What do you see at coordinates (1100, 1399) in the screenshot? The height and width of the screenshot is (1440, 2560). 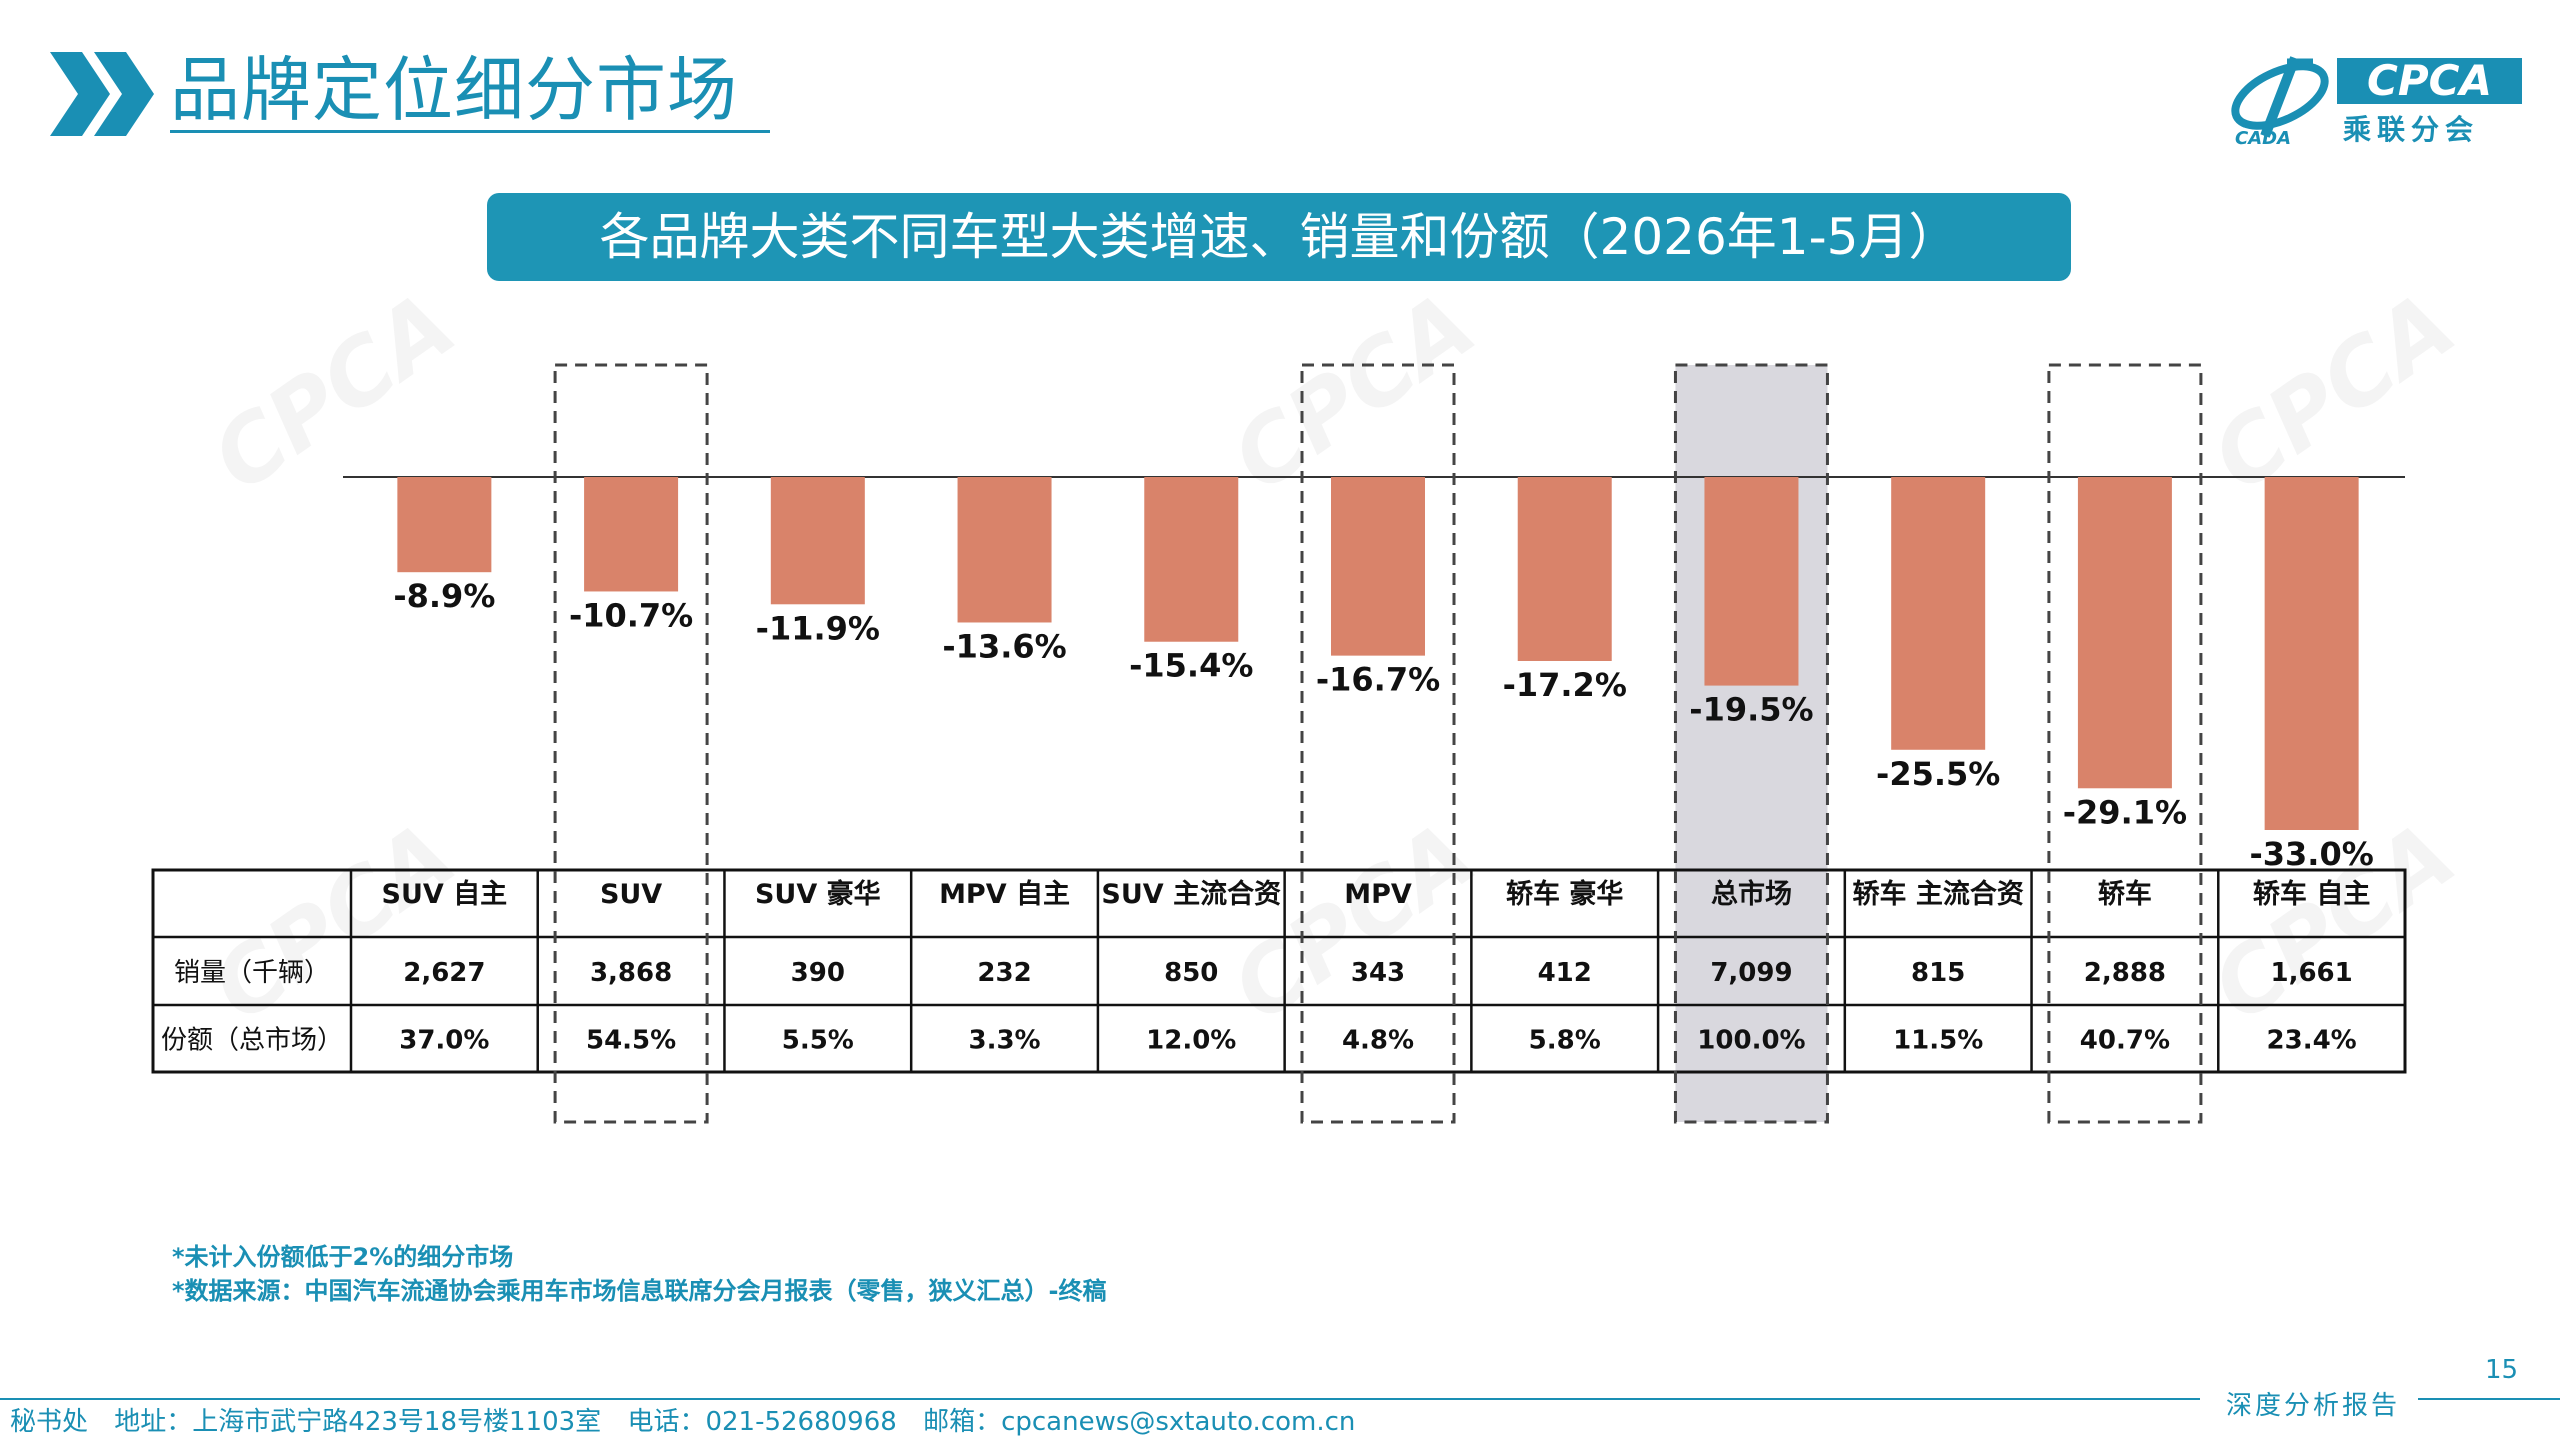 I see `footer-divider` at bounding box center [1100, 1399].